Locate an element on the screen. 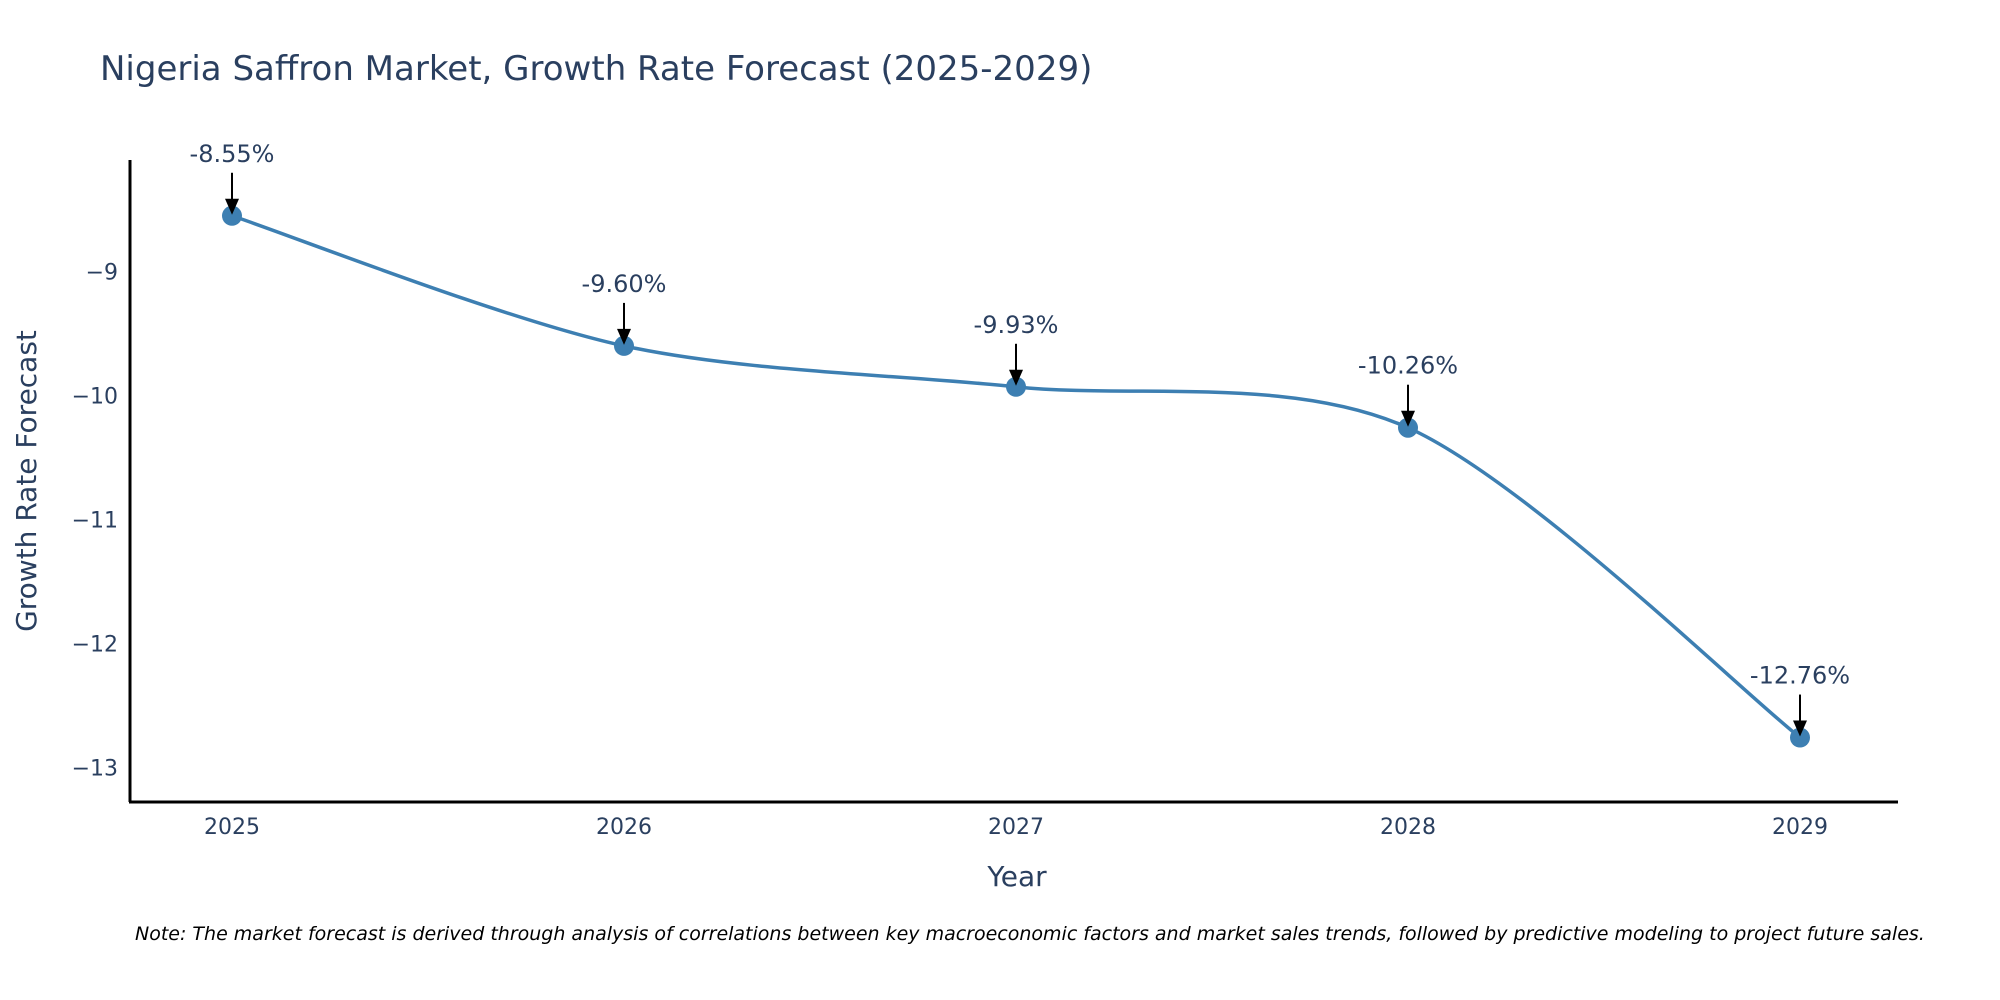  x-tick-label: 2027 is located at coordinates (1016, 827).